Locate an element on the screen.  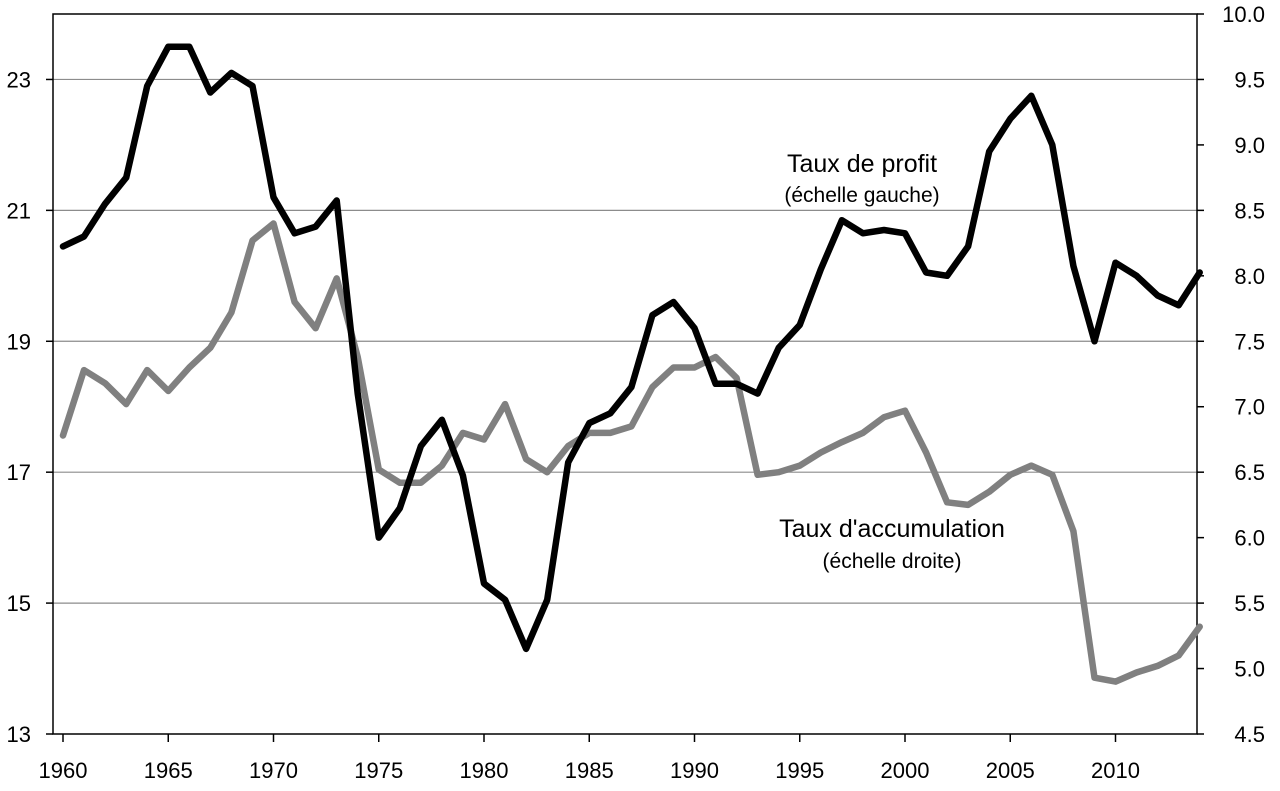
x-tick-label: 1970 is located at coordinates (273, 770).